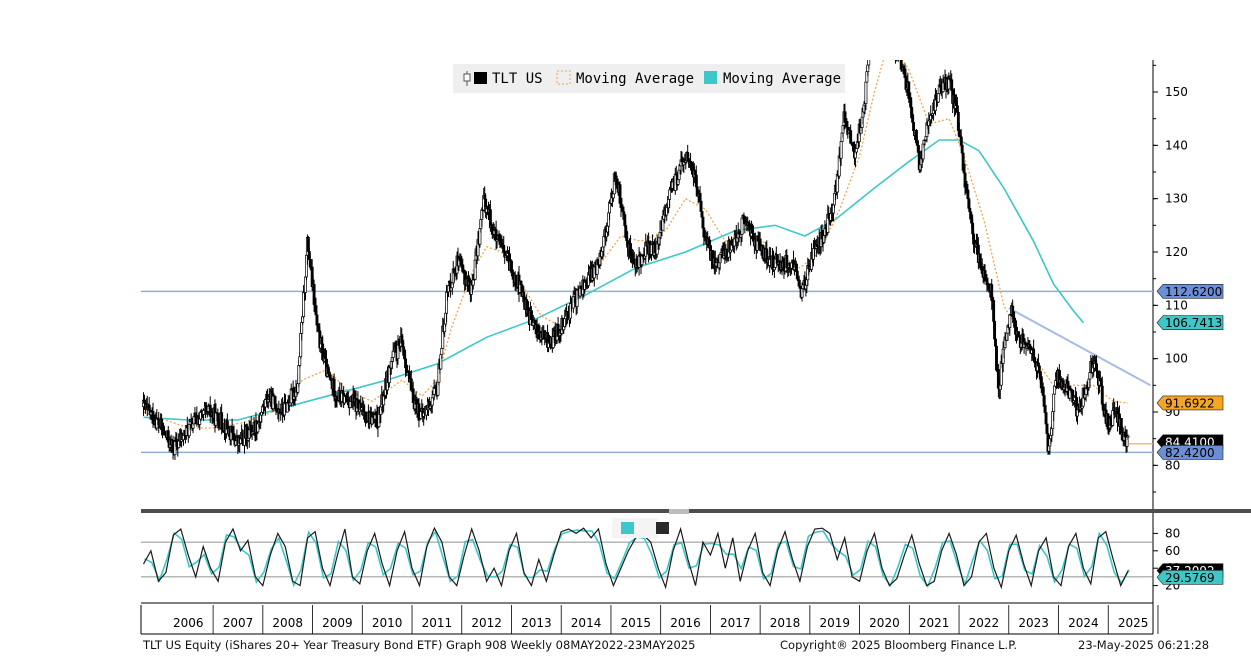 This screenshot has width=1251, height=667. What do you see at coordinates (1033, 623) in the screenshot?
I see `x-tick-label-2023: 2023` at bounding box center [1033, 623].